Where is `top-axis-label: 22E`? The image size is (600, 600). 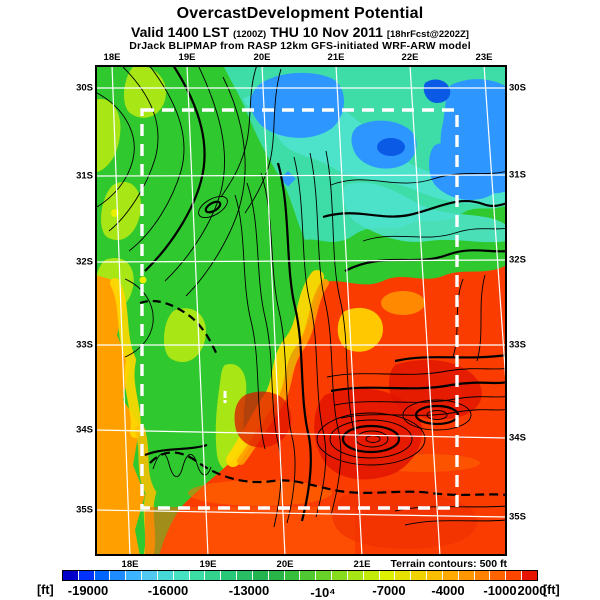
top-axis-label: 22E is located at coordinates (410, 57).